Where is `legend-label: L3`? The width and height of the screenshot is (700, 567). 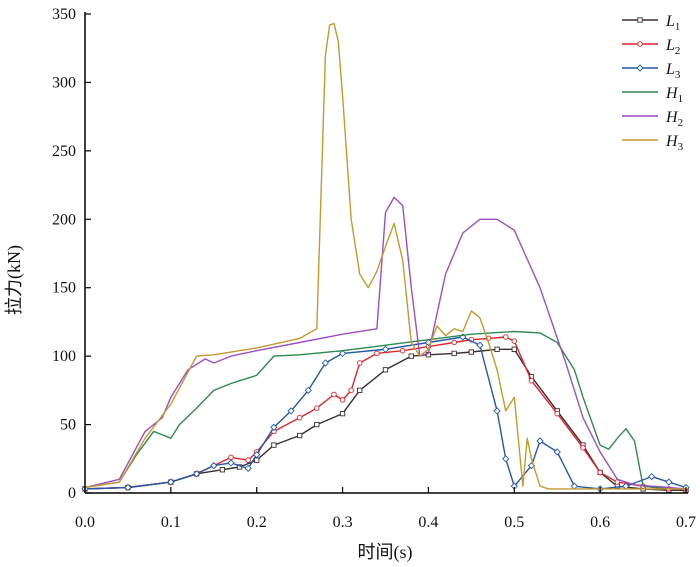 legend-label: L3 is located at coordinates (673, 71).